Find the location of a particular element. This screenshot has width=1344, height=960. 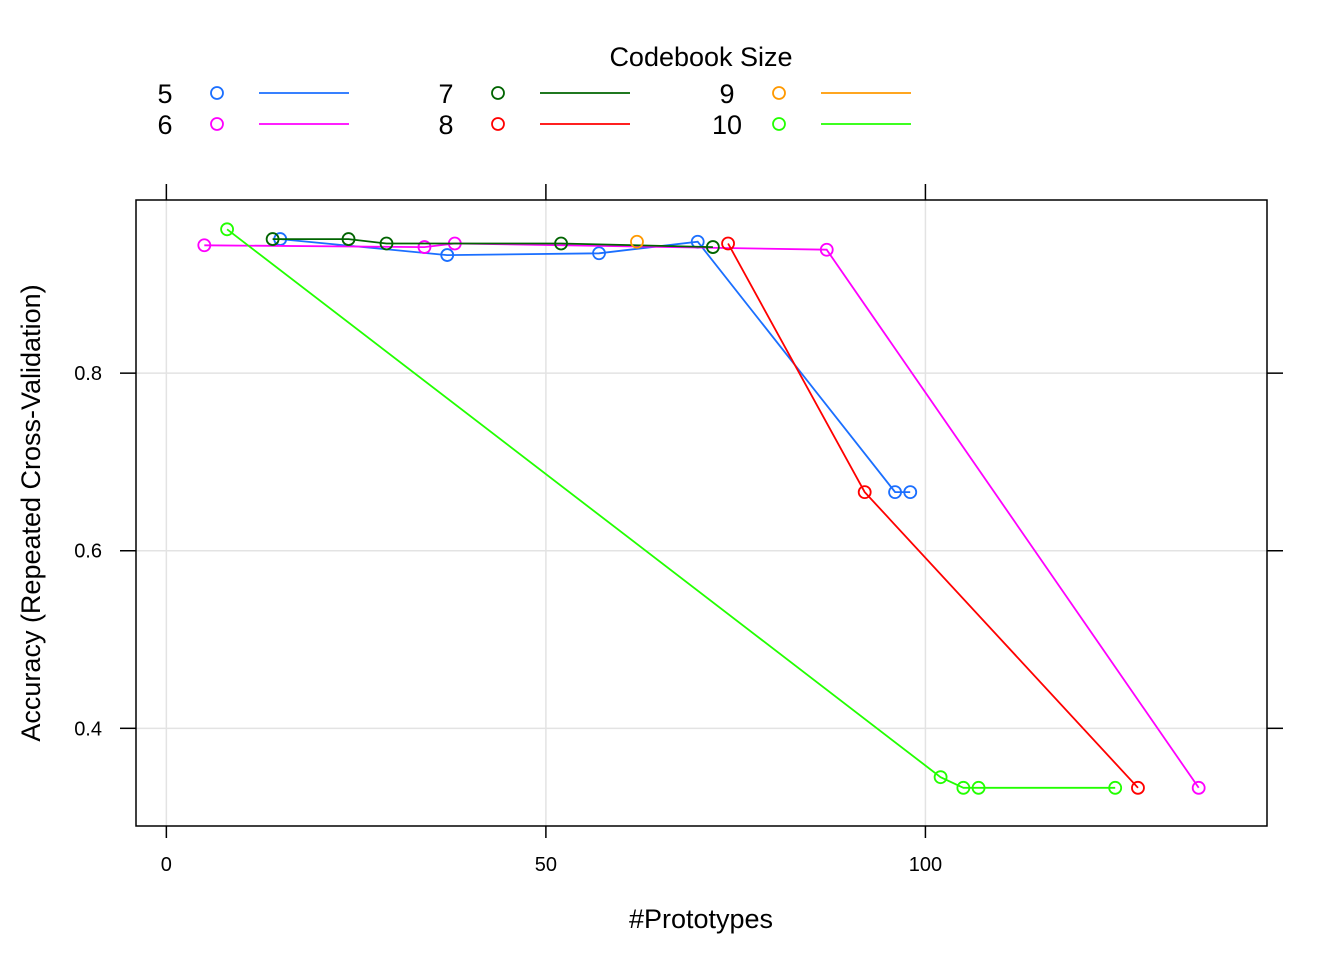

y-tick-label: 0.6 is located at coordinates (88, 552).